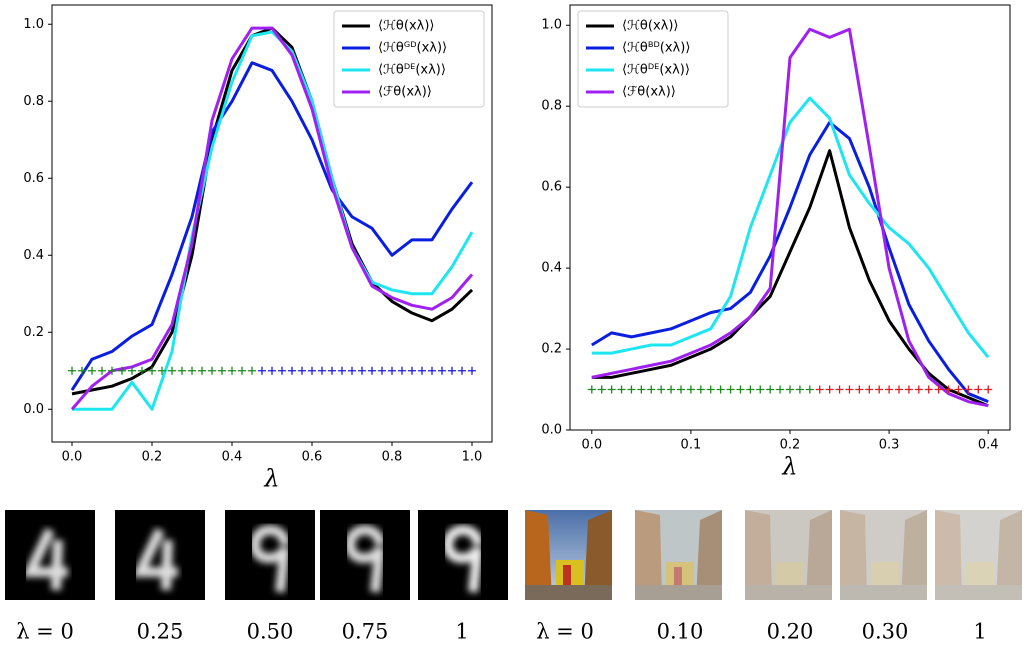 Image resolution: width=1025 pixels, height=654 pixels. Describe the element at coordinates (551, 268) in the screenshot. I see `y-tick-label: 0.4` at that location.